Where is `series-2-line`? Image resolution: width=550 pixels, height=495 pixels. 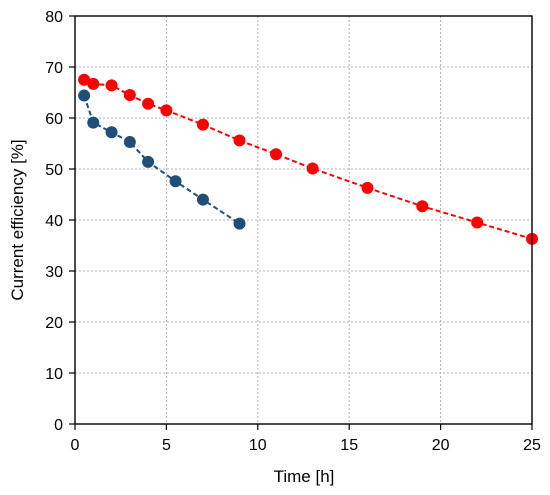 series-2-line is located at coordinates (162, 160).